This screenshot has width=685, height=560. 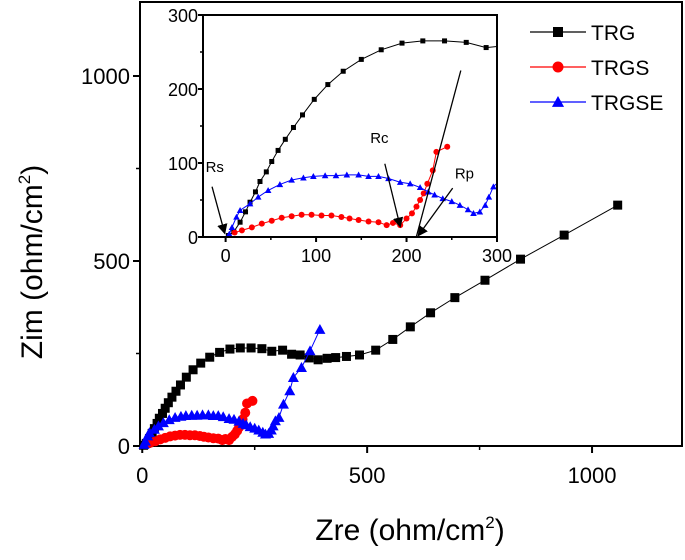 I want to click on x-tick-label: 500, so click(x=367, y=475).